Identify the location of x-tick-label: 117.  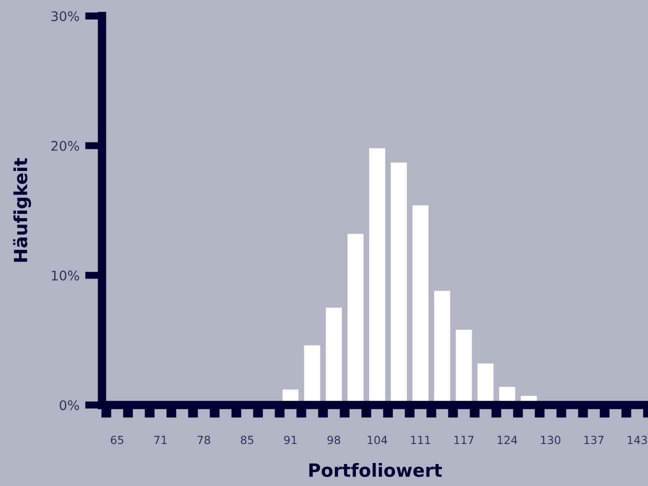
(464, 440).